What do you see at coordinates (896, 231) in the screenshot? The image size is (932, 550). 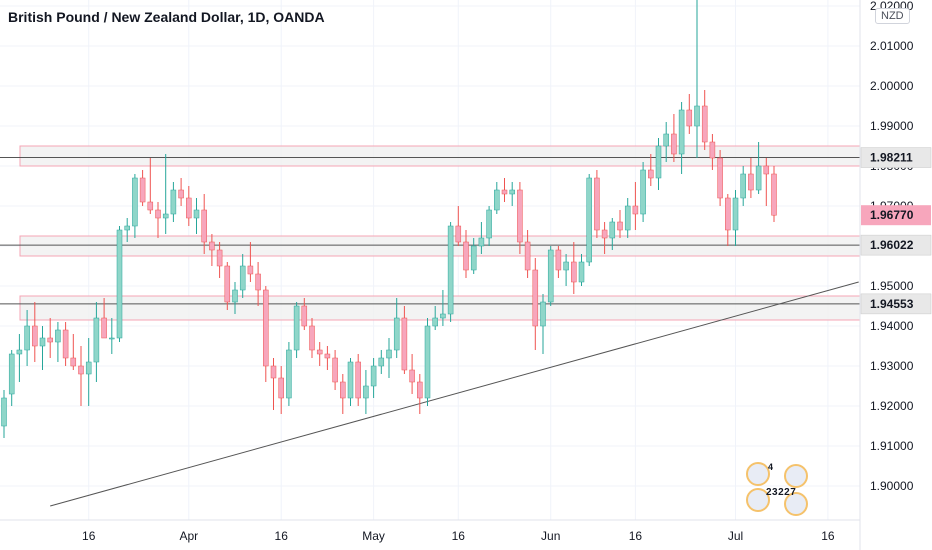 I see `price-tags: 1.98211 1.96022 1.94553 1.96770` at bounding box center [896, 231].